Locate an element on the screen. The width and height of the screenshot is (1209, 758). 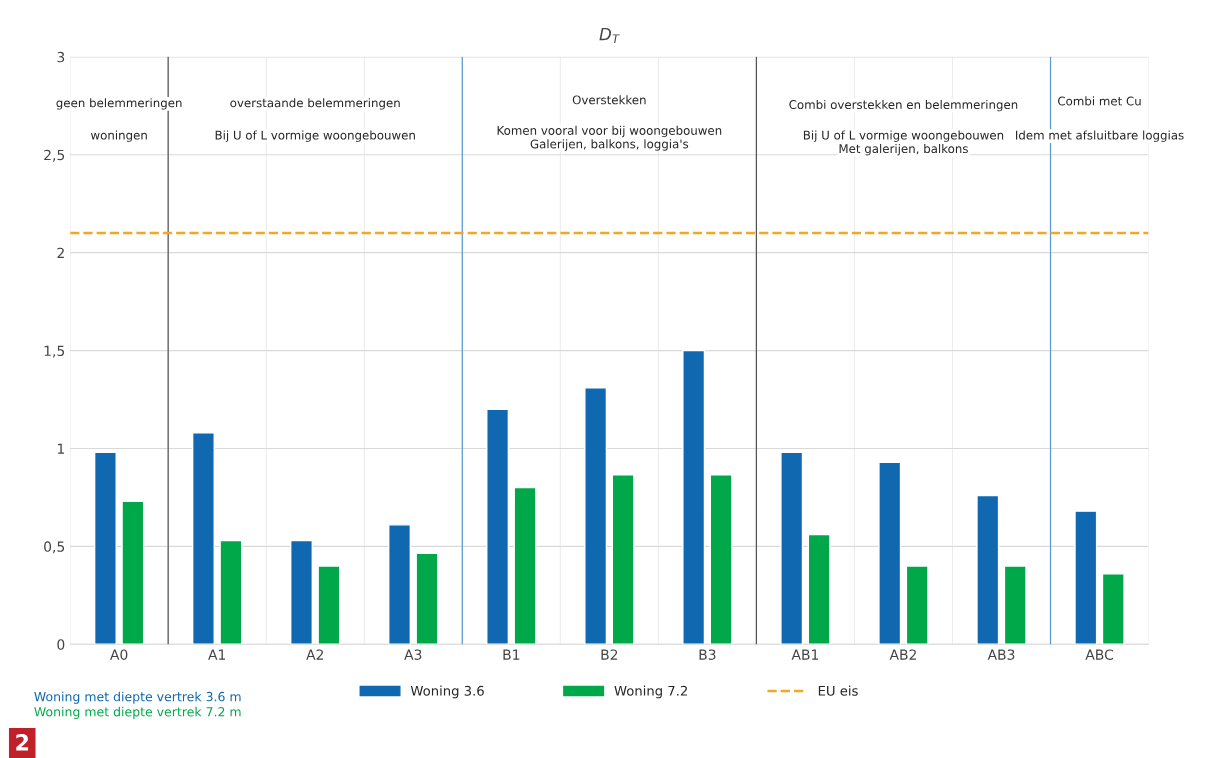
x-tick-label: AB1 is located at coordinates (805, 654).